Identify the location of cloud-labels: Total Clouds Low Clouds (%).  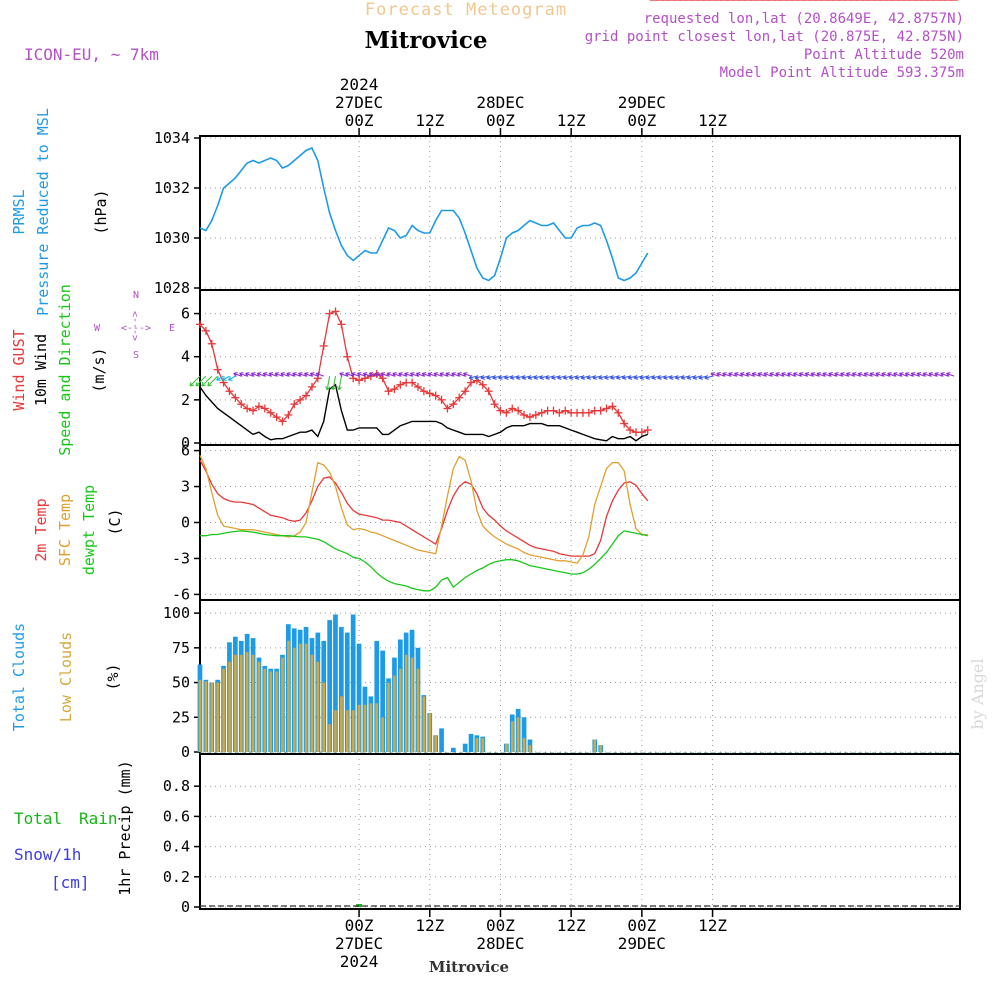
(66, 677).